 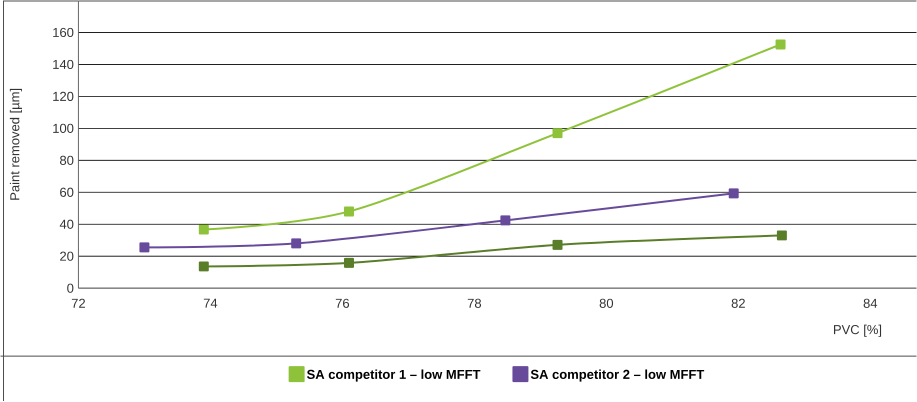 I want to click on x-tick-label: 82, so click(x=738, y=303).